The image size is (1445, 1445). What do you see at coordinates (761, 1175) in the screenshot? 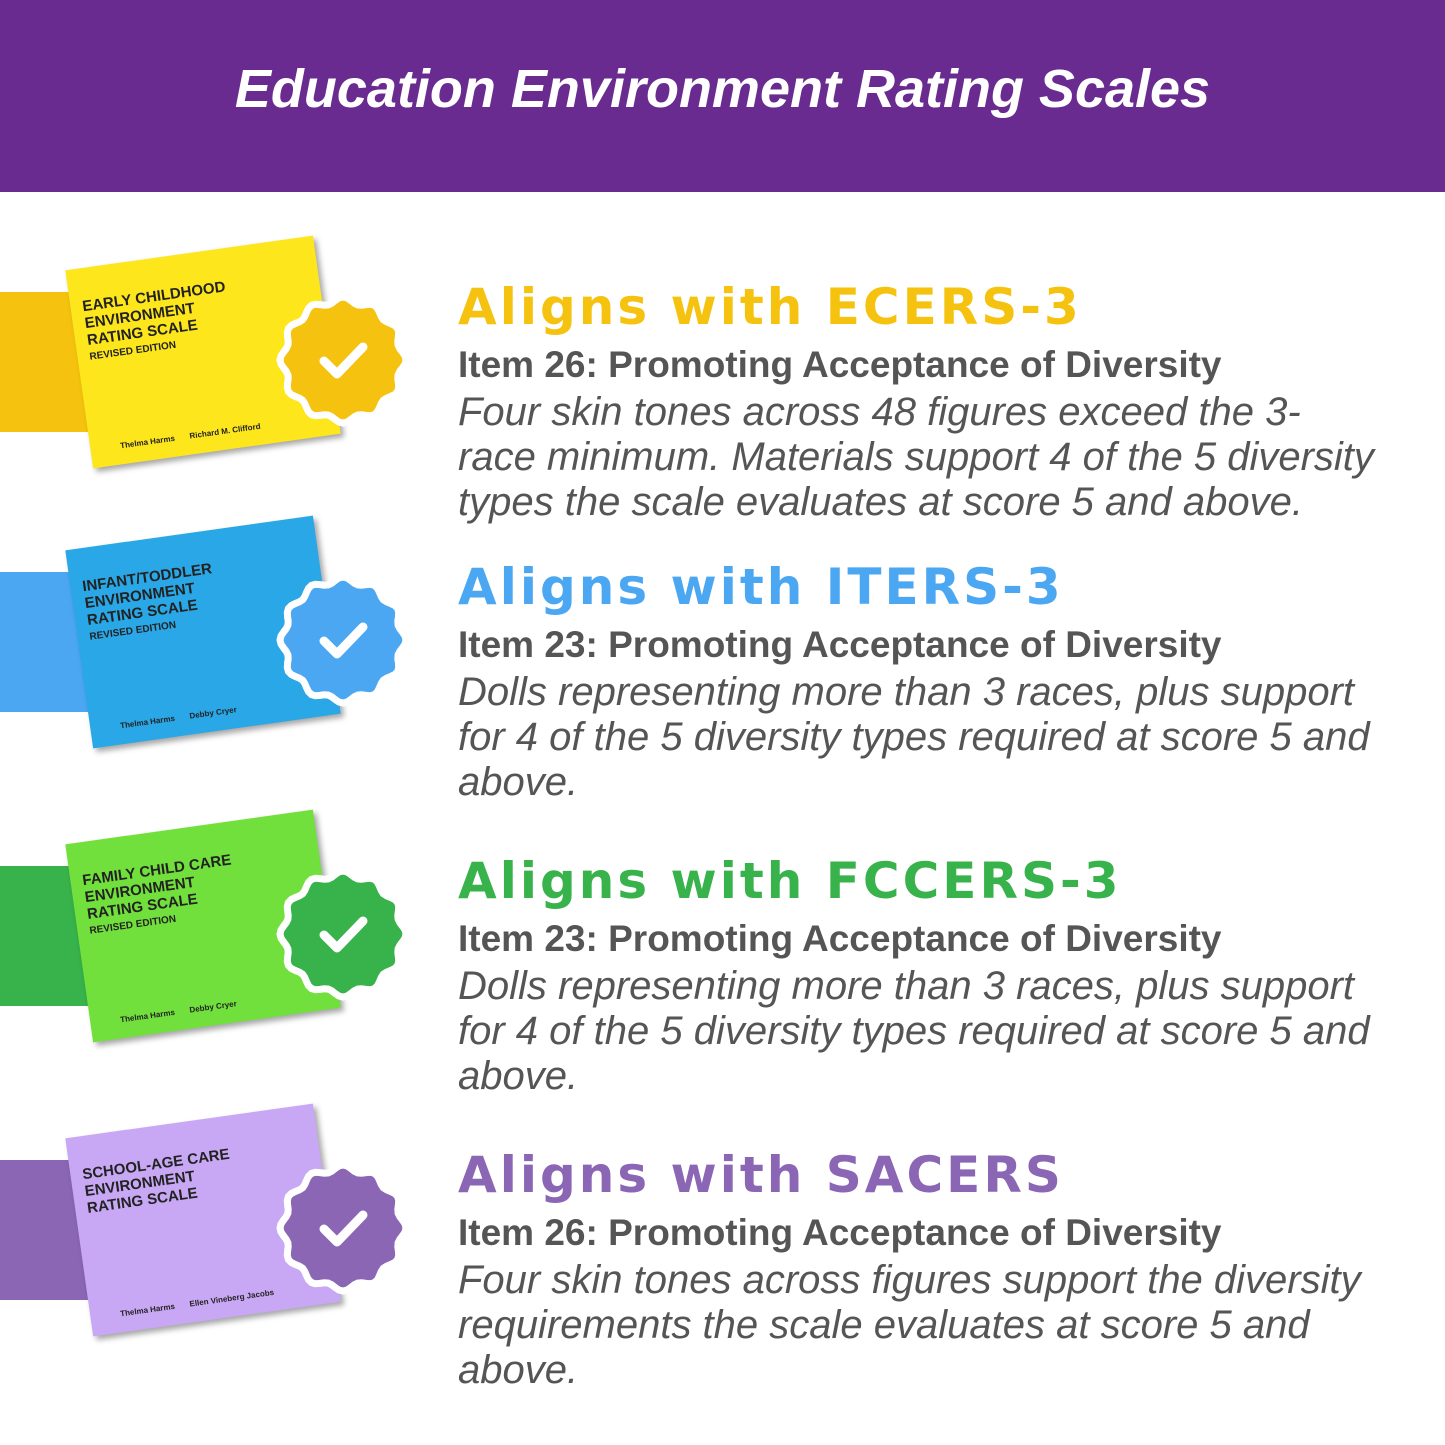
I see `heading: Aligns with SACERS` at bounding box center [761, 1175].